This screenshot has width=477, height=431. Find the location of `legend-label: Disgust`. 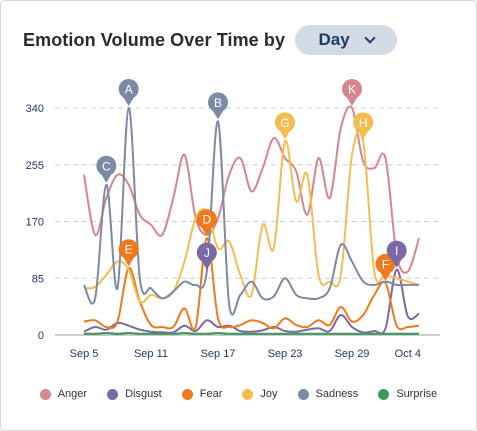

legend-label: Disgust is located at coordinates (143, 394).